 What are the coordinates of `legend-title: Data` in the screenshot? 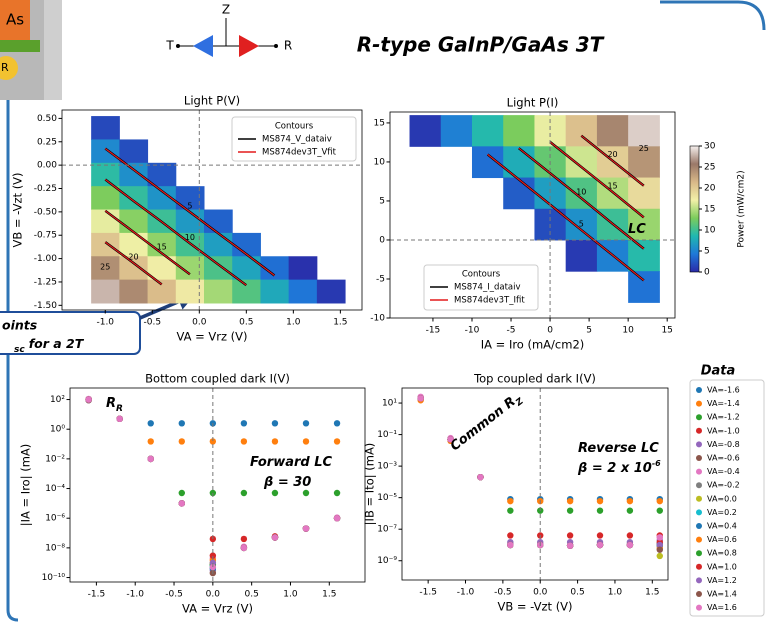 It's located at (718, 371).